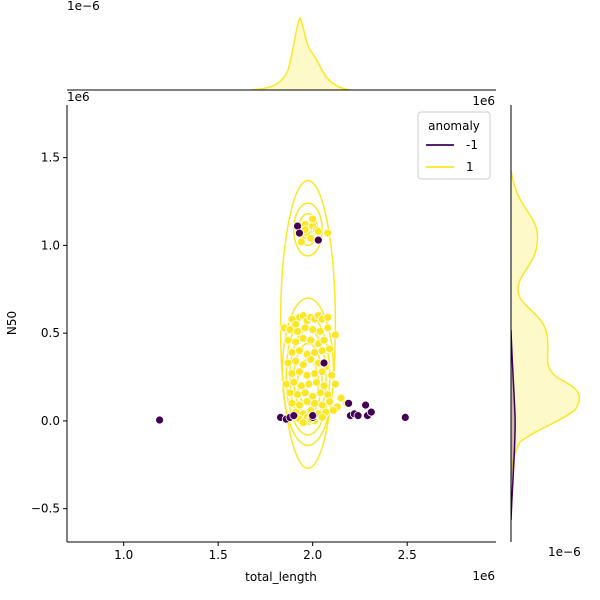  I want to click on y-tick-label: −0.5, so click(45, 509).